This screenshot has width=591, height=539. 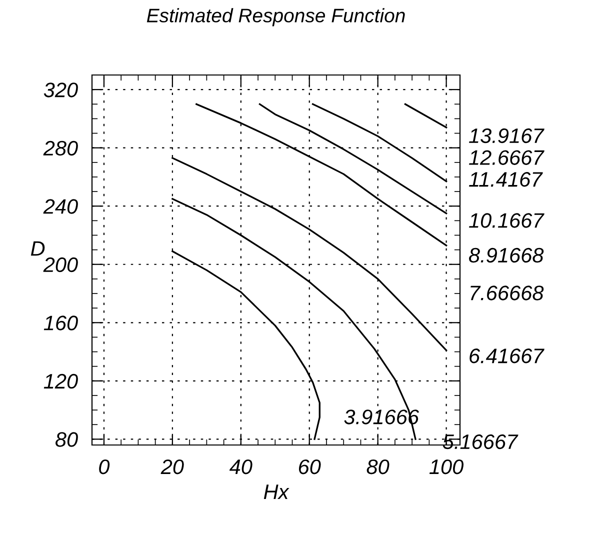 I want to click on y-tick-label: 320, so click(x=61, y=90).